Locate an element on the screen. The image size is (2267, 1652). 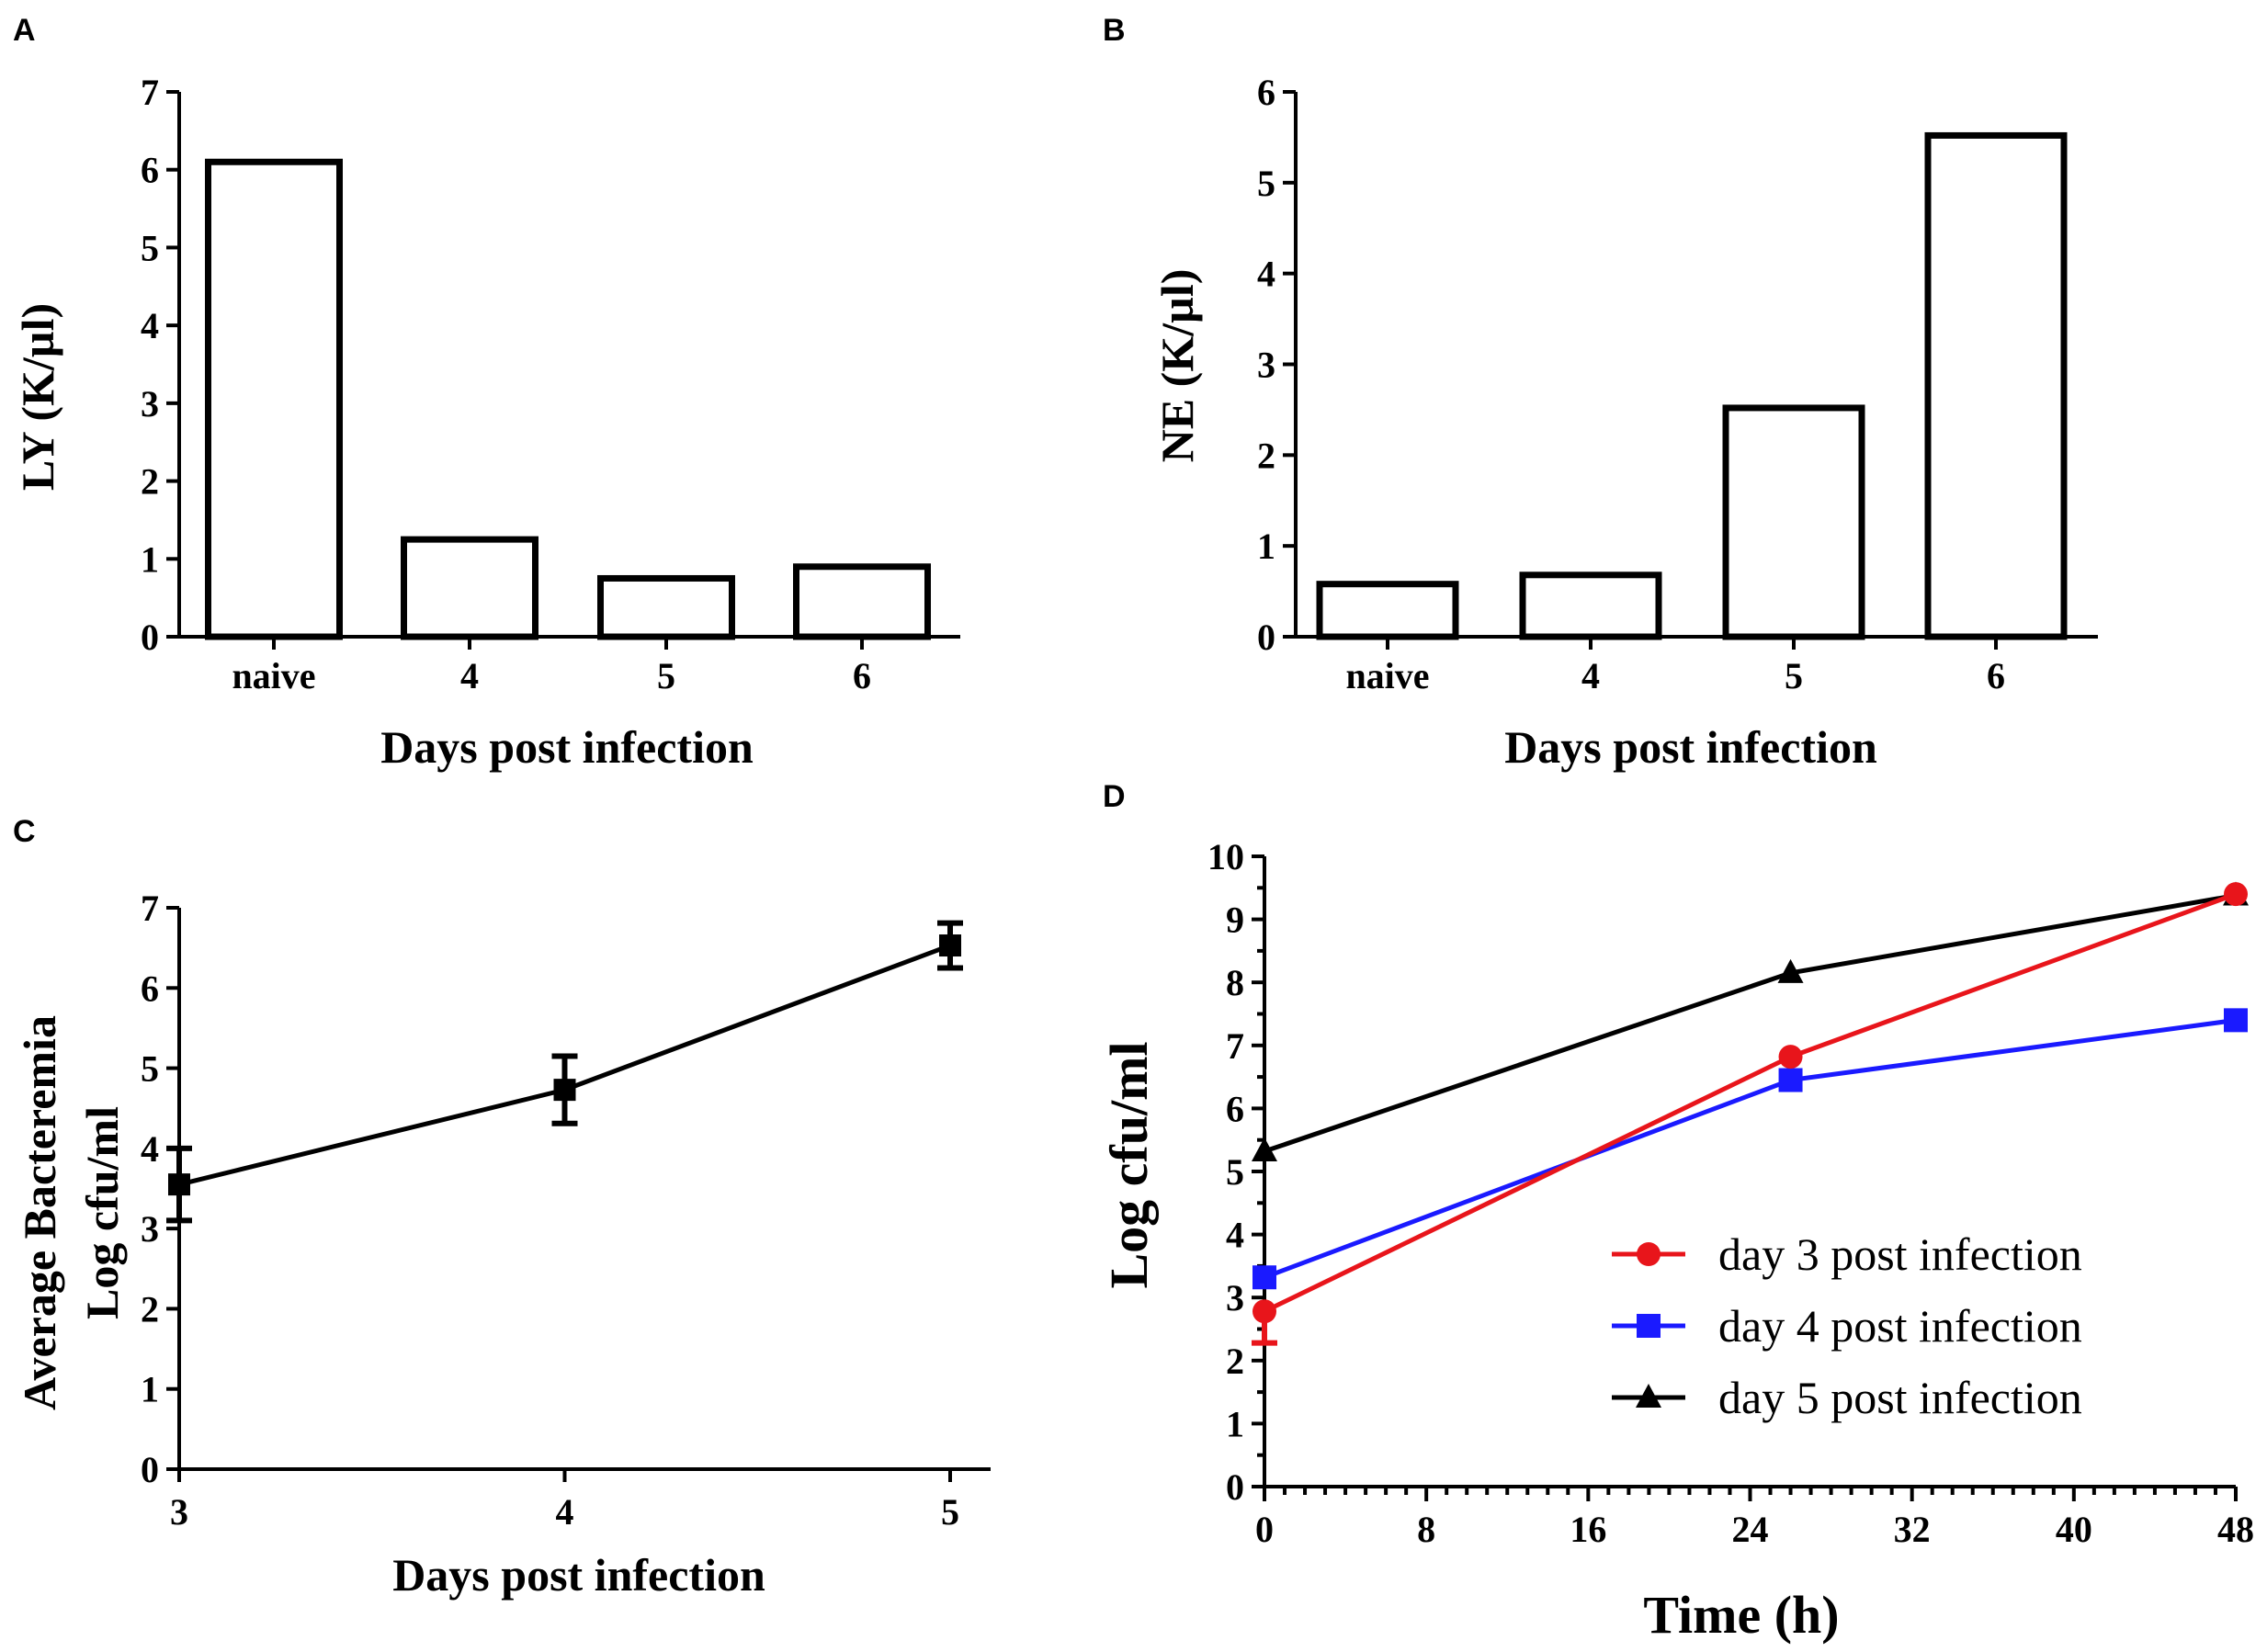
panel-d-x-tick-label: 0 is located at coordinates (1264, 1529).